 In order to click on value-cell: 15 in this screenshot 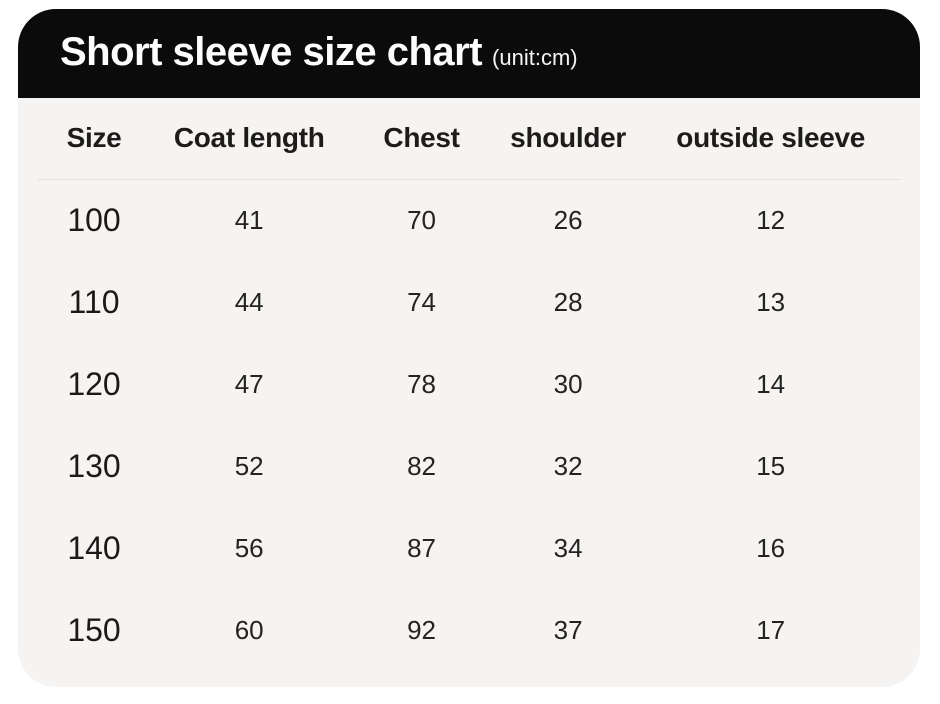, I will do `click(771, 465)`.